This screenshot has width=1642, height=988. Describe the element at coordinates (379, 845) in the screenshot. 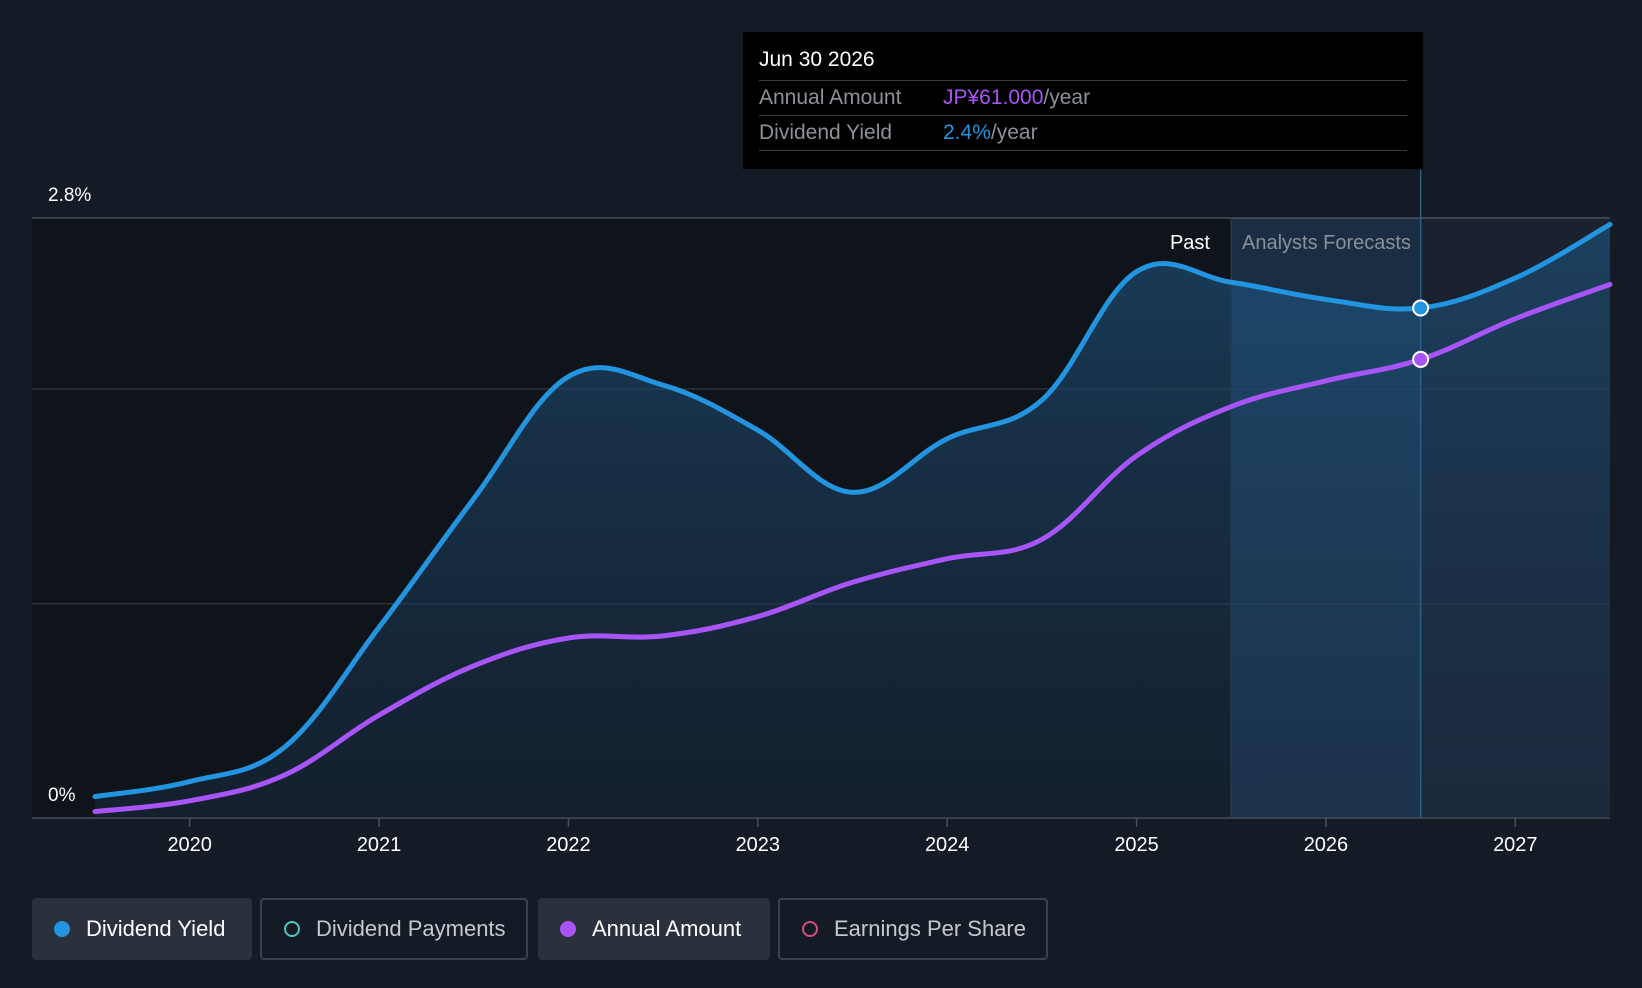

I see `x-tick-label: 2021` at that location.